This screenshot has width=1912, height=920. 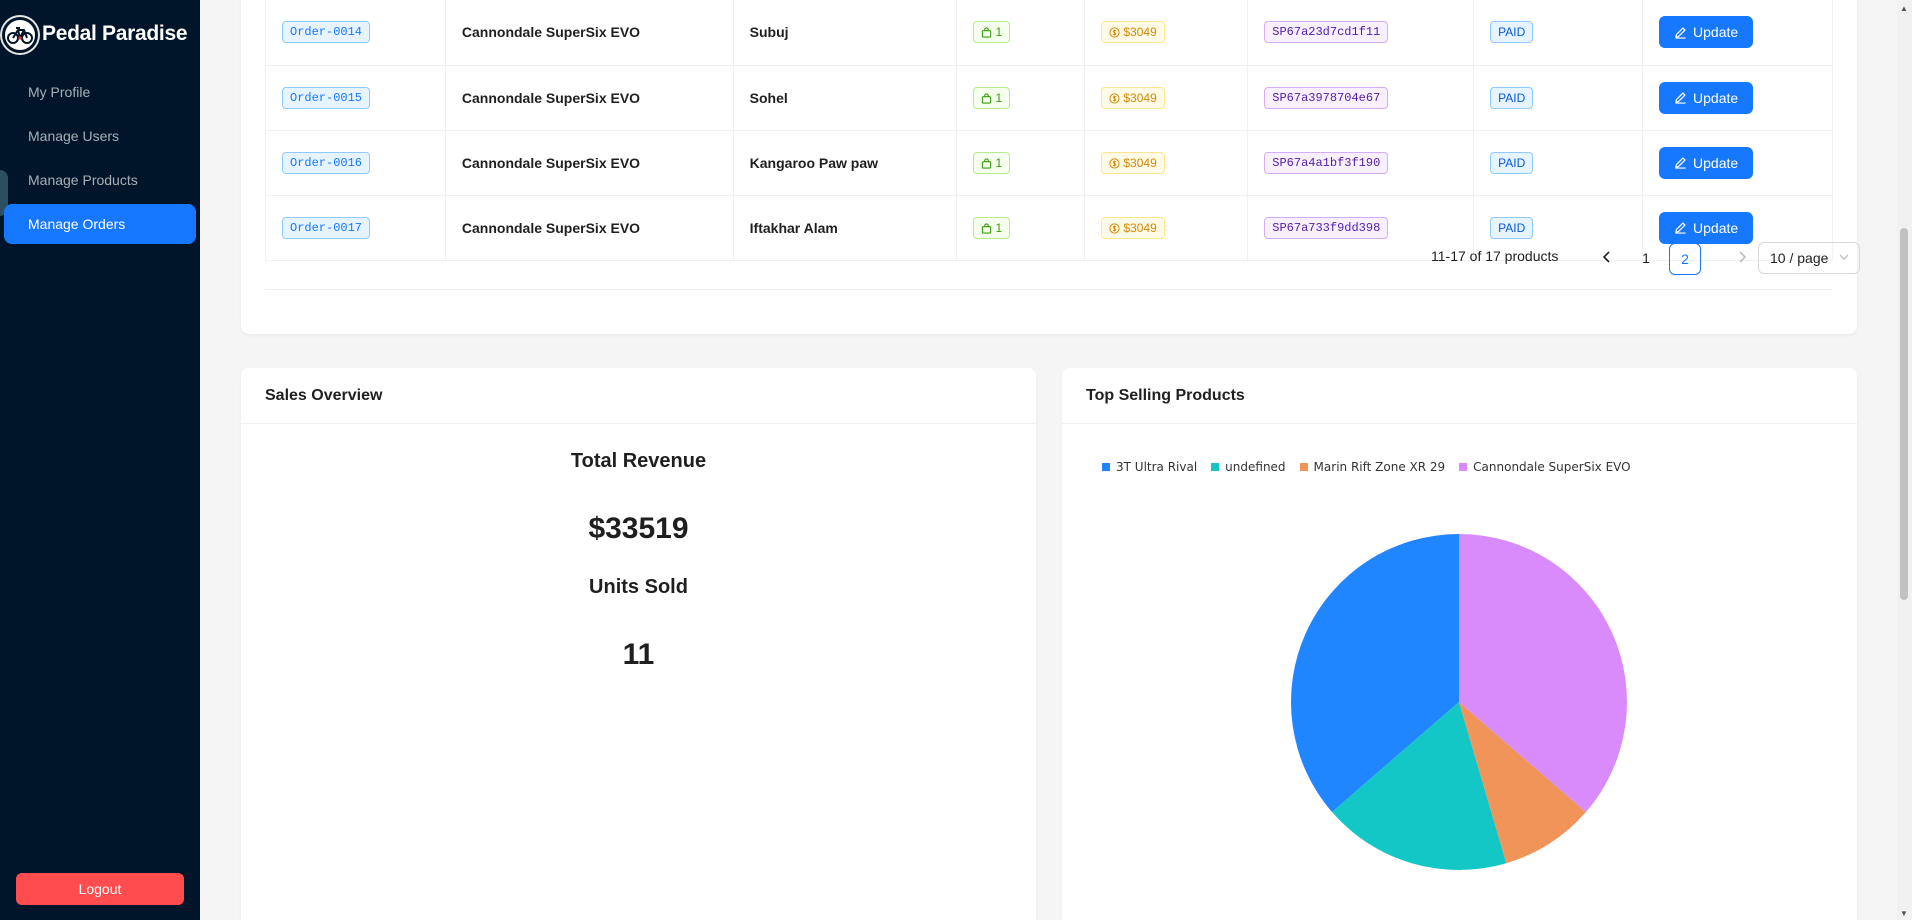 What do you see at coordinates (1375, 673) in the screenshot?
I see `pie-slice-3t-ultra-rival` at bounding box center [1375, 673].